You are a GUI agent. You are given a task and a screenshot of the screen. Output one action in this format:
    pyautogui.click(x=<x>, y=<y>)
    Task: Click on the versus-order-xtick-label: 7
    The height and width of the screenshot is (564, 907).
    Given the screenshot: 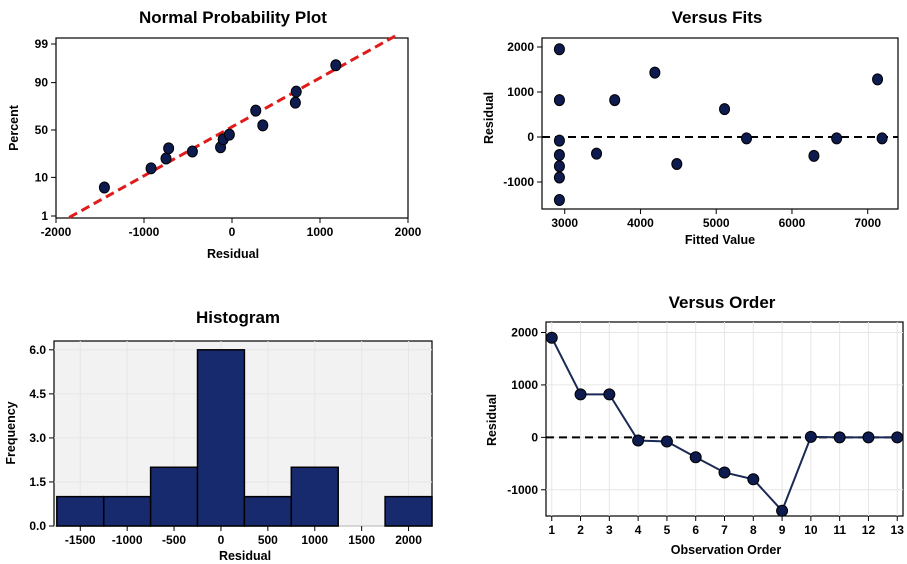 What is the action you would take?
    pyautogui.click(x=724, y=530)
    